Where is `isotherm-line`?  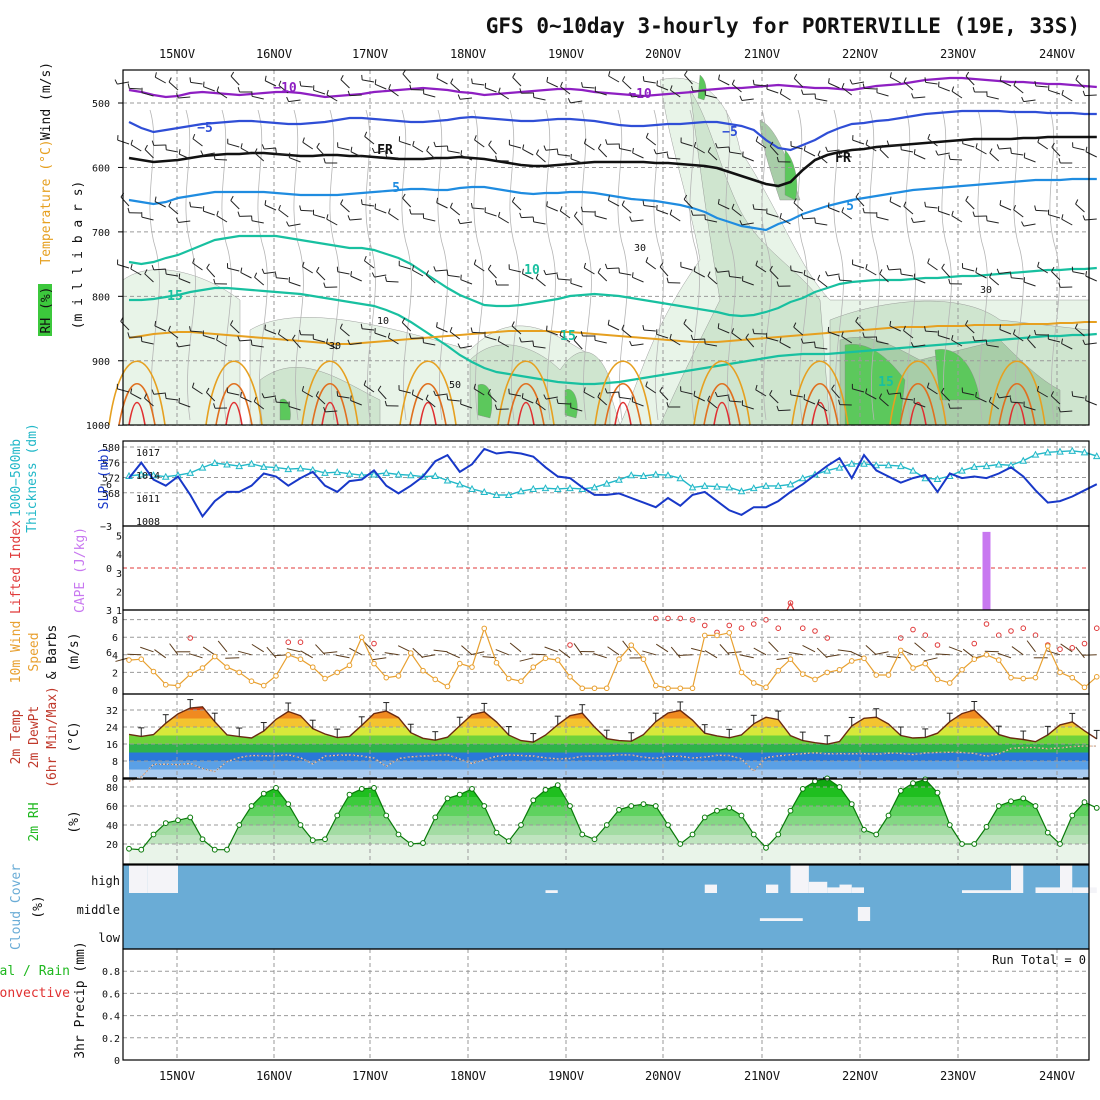
isotherm-line is located at coordinates (612, 87).